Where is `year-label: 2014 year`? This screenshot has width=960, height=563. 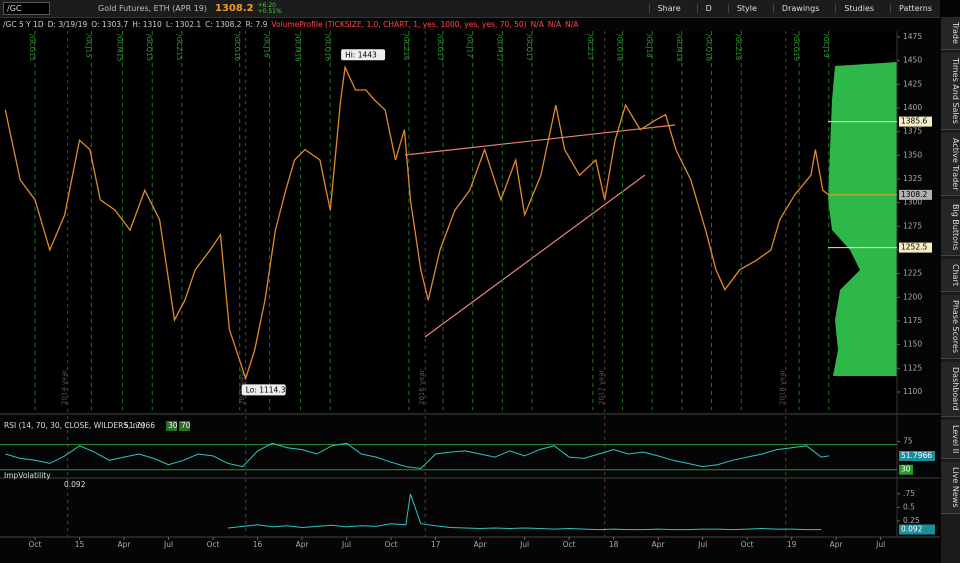 year-label: 2014 year is located at coordinates (65, 387).